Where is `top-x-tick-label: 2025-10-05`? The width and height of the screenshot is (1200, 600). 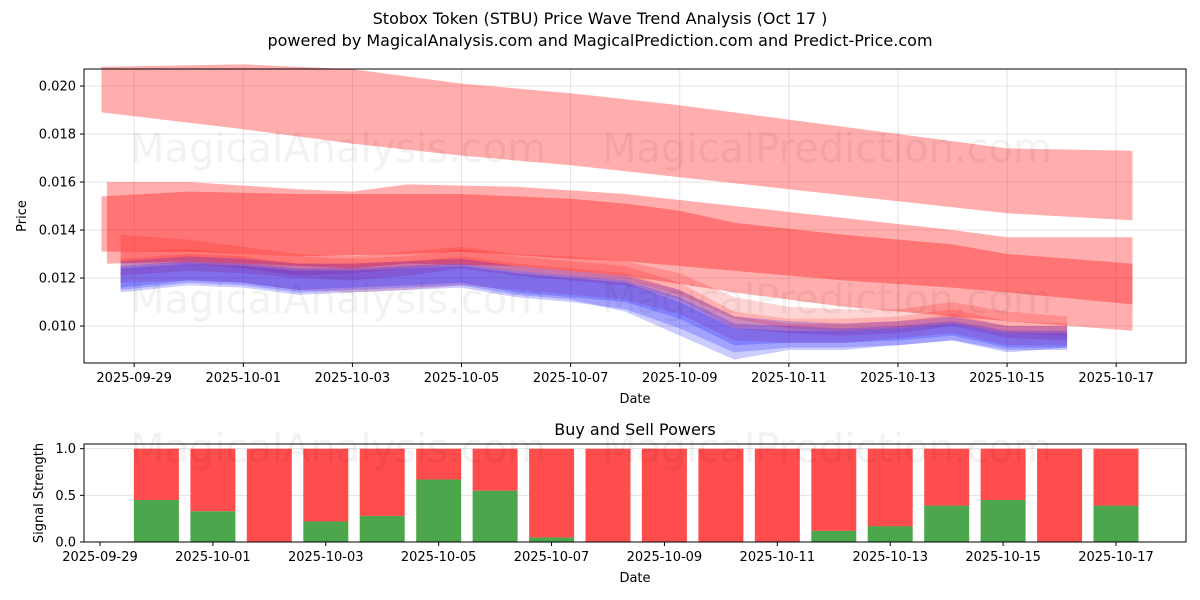 top-x-tick-label: 2025-10-05 is located at coordinates (462, 378).